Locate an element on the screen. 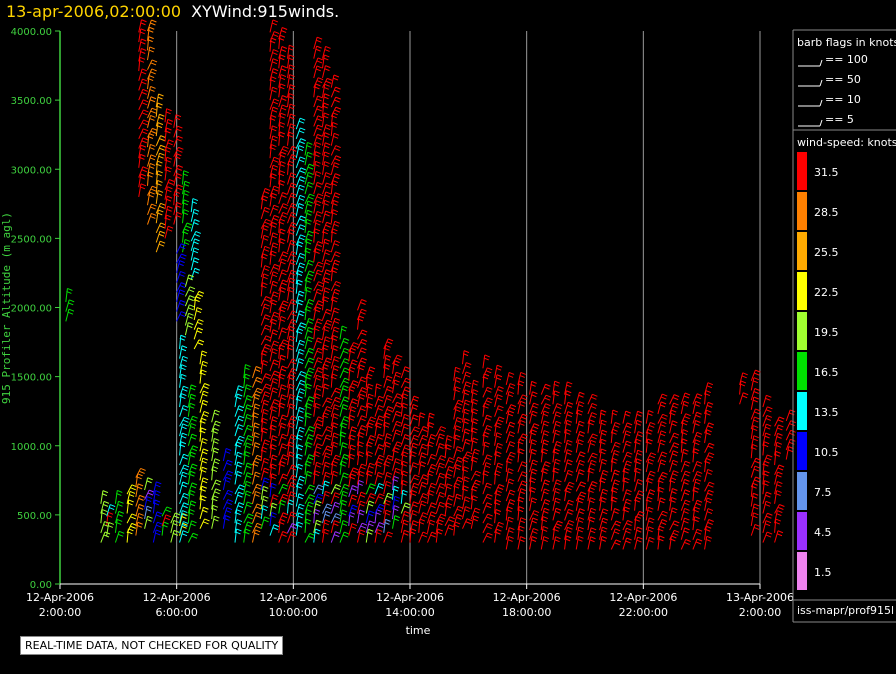  chart-title-bar: 13-apr-2006,02:00:00 XYWind:915winds. is located at coordinates (172, 11).